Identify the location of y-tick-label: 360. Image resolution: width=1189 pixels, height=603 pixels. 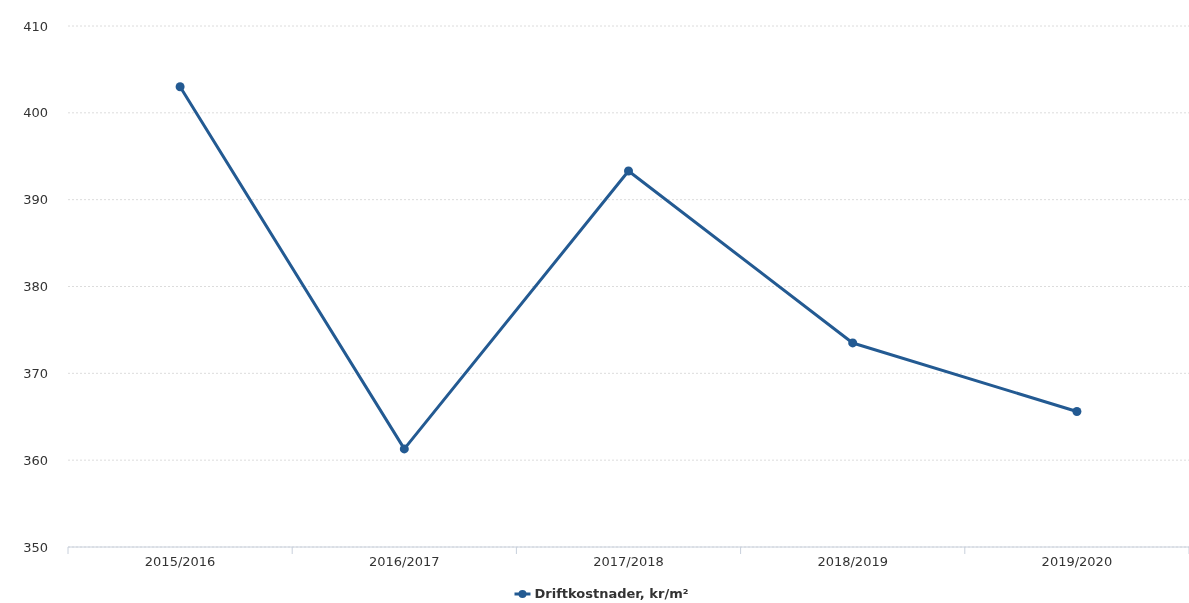
(35, 460).